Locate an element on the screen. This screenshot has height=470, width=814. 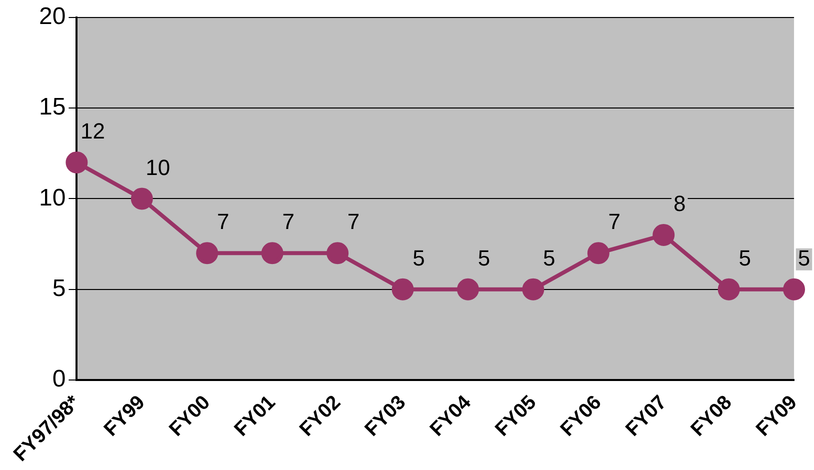
data-label: 10 is located at coordinates (158, 167).